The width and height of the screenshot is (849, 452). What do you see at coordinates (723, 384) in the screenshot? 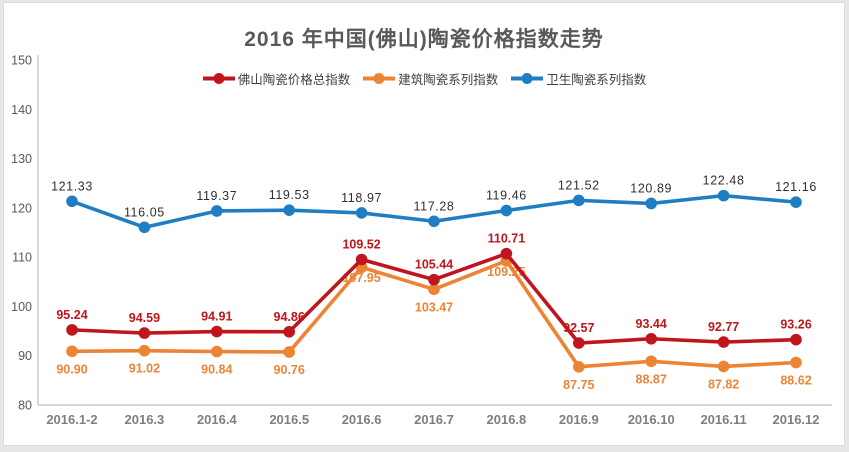
I see `data-label: 87.82` at bounding box center [723, 384].